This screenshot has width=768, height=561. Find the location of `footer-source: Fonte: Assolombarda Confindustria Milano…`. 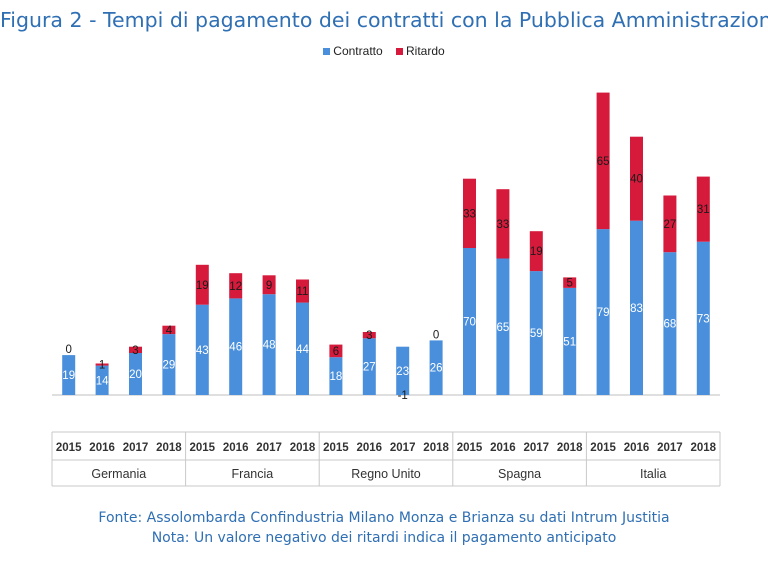

footer-source: Fonte: Assolombarda Confindustria Milano… is located at coordinates (384, 518).